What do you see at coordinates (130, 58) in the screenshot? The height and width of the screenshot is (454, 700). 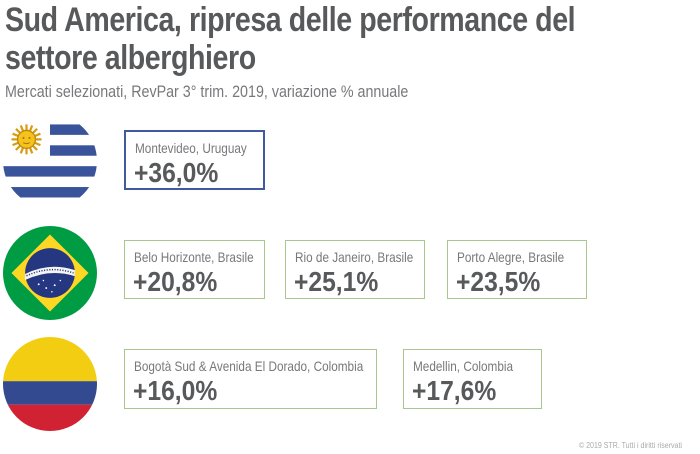 I see `page-title-line2: settore alberghiero` at bounding box center [130, 58].